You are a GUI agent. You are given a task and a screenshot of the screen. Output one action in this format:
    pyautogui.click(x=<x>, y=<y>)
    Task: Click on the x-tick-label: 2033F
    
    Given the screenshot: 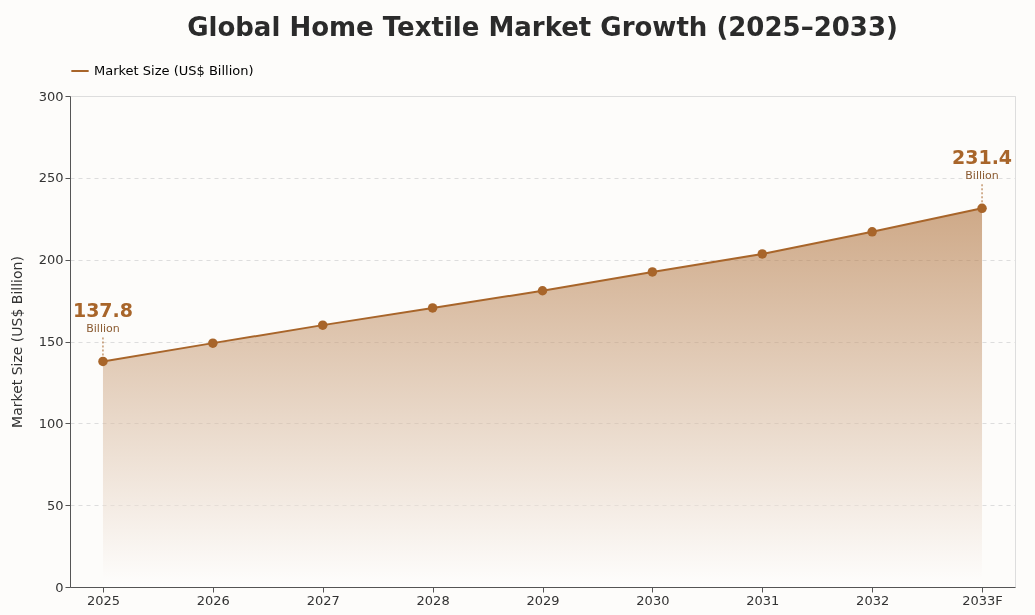 What is the action you would take?
    pyautogui.click(x=982, y=600)
    